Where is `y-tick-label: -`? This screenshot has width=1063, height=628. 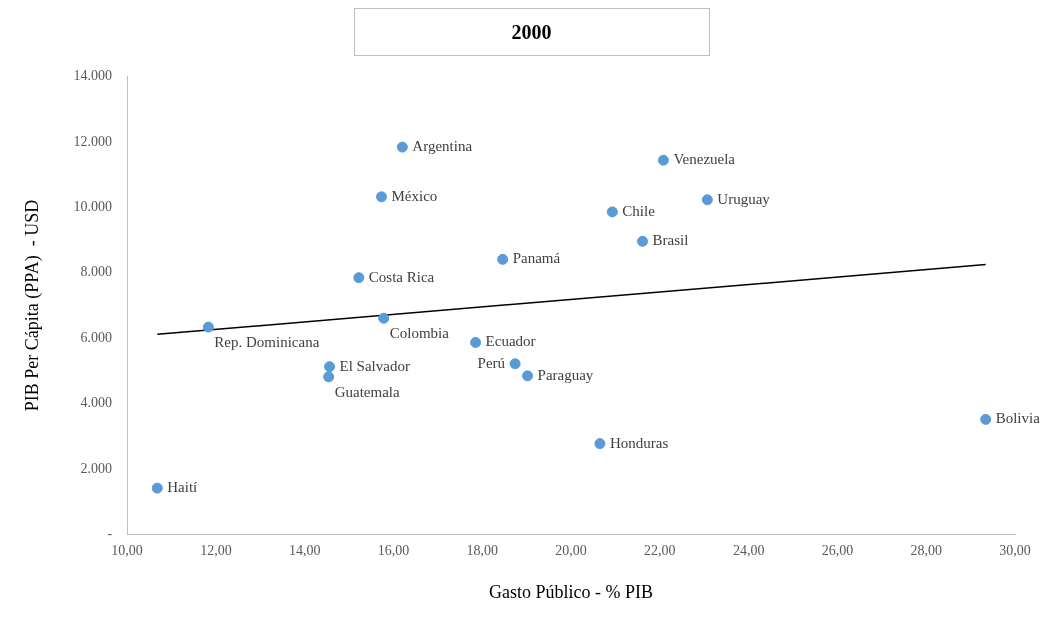
y-tick-label: - is located at coordinates (110, 534).